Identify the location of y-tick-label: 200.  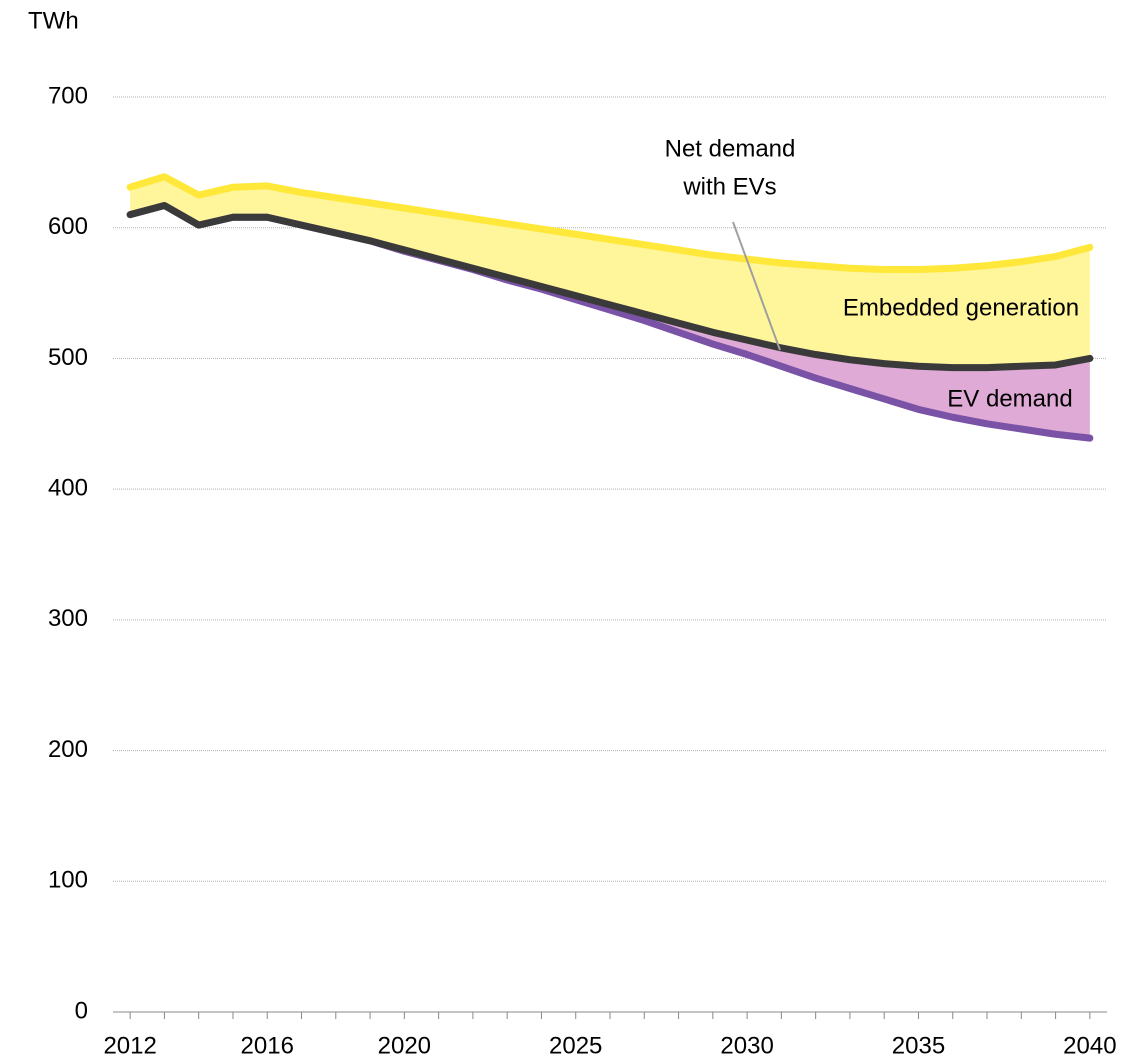
(68, 749).